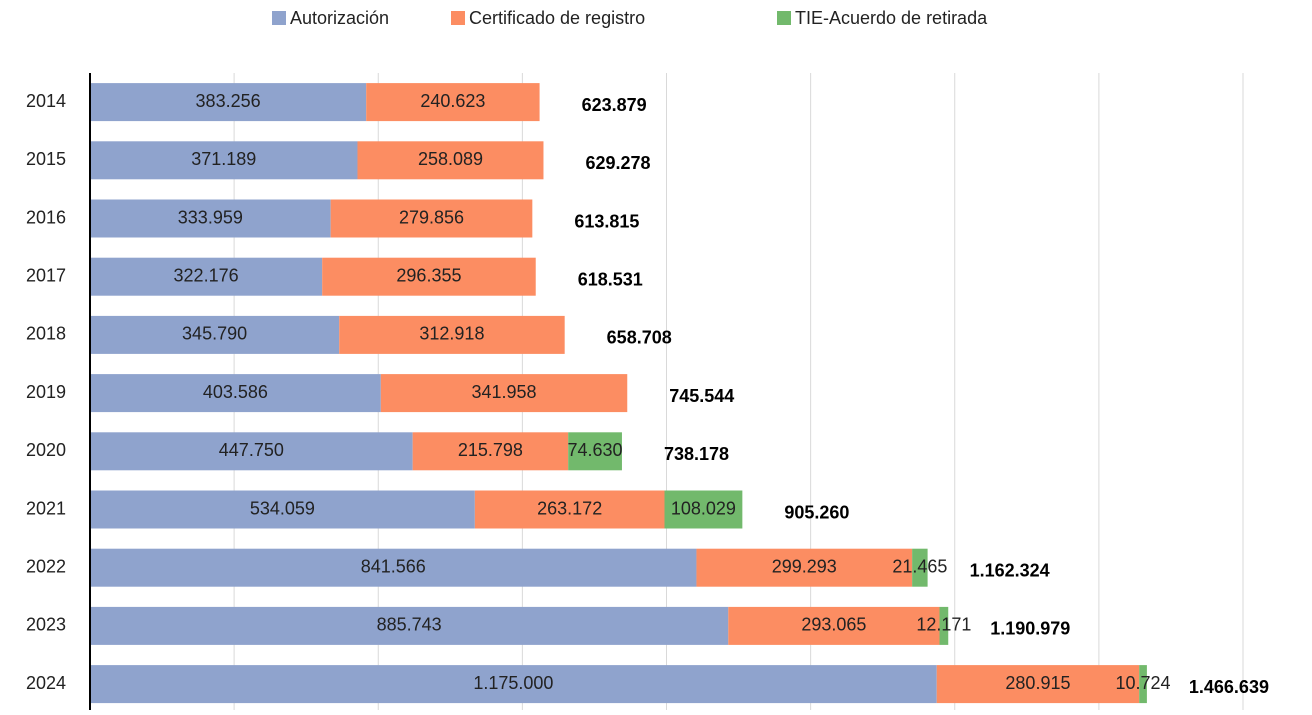 The image size is (1312, 715). I want to click on total: 613.815, so click(606, 221).